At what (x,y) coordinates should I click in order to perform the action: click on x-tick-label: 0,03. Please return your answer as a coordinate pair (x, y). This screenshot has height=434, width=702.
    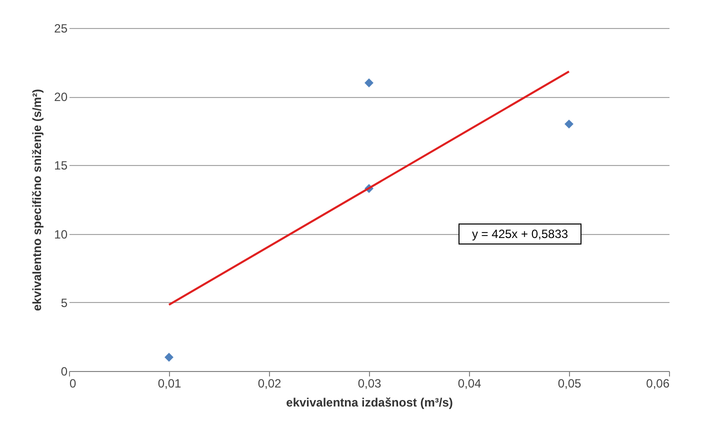
    Looking at the image, I should click on (370, 383).